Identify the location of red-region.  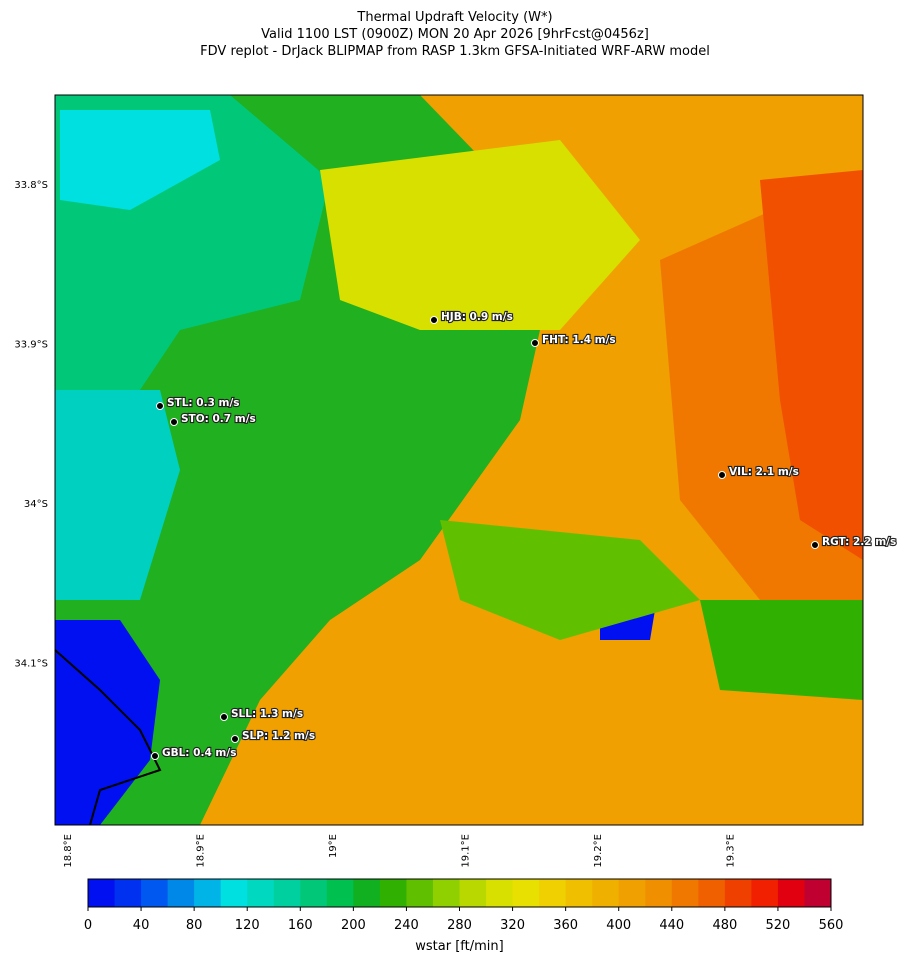
(811, 365).